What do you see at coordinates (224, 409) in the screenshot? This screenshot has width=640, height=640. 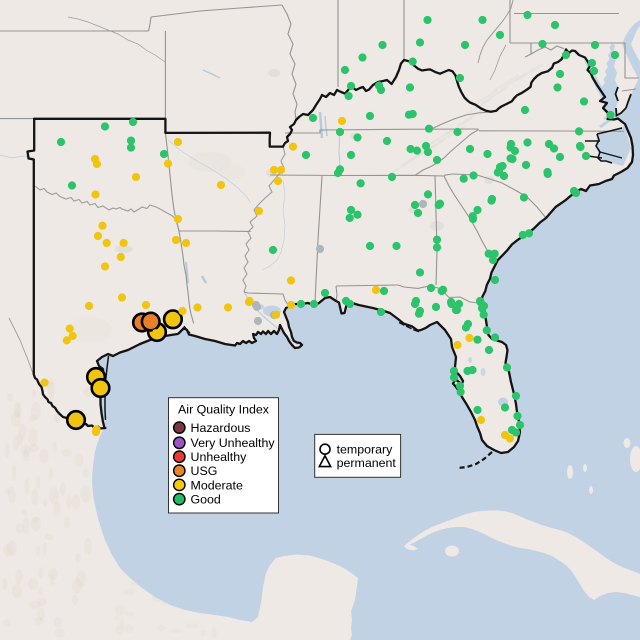 I see `svg-text: Air Quality Index` at bounding box center [224, 409].